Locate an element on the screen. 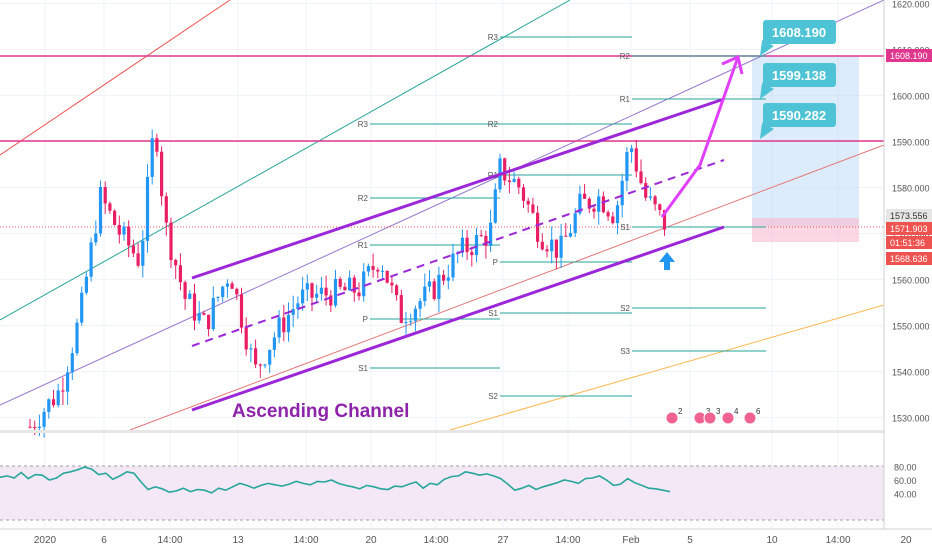 This screenshot has height=555, width=932. pivot-label: S3 is located at coordinates (625, 351).